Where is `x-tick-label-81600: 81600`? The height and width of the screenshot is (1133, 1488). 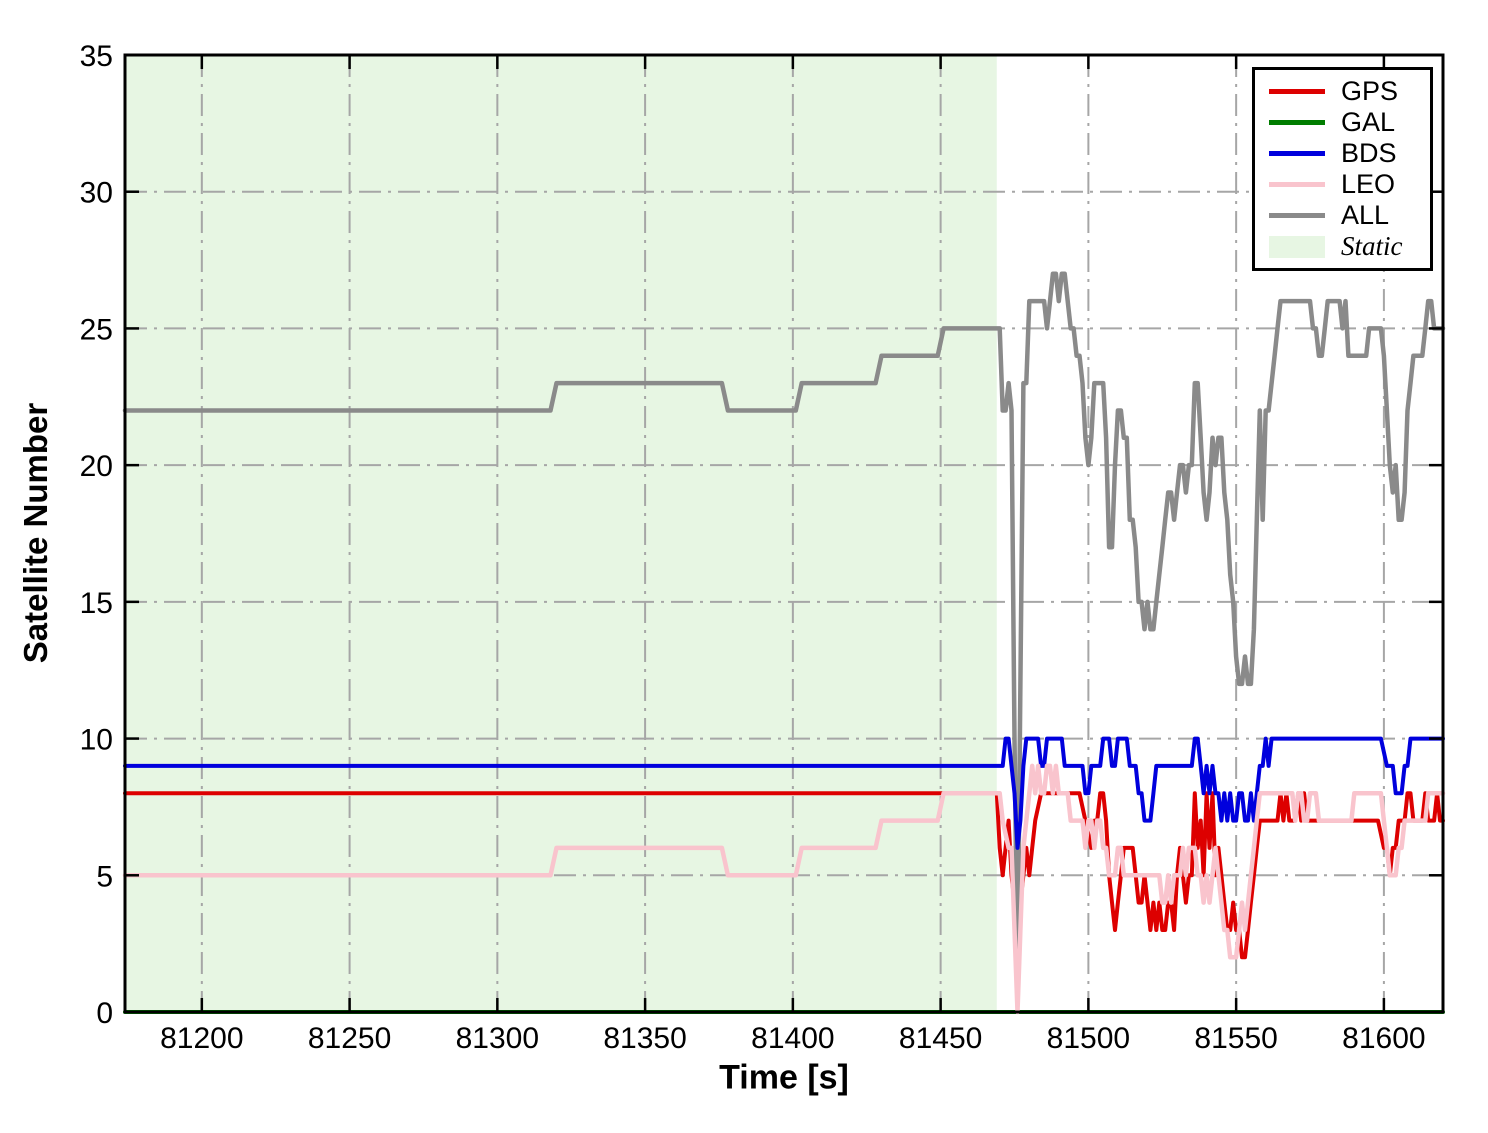 x-tick-label-81600: 81600 is located at coordinates (1383, 1038).